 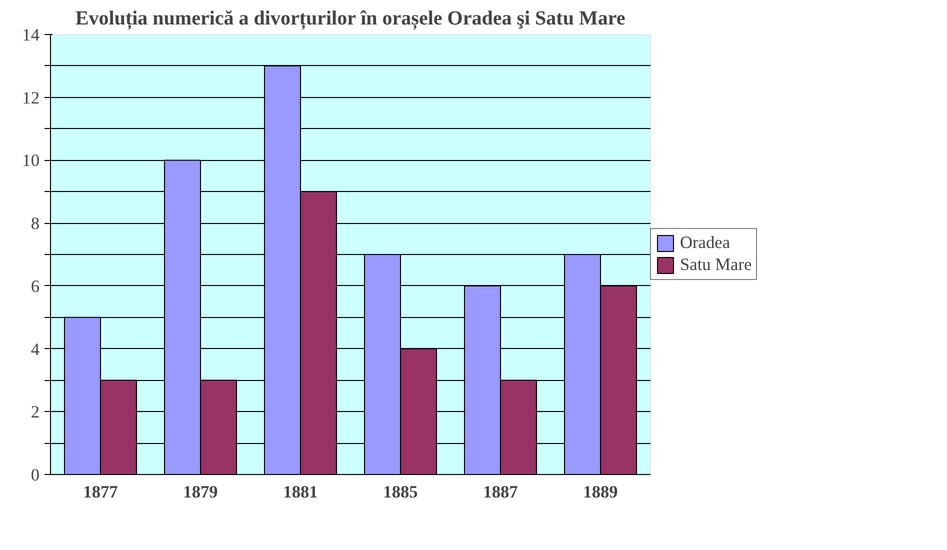 What do you see at coordinates (100, 492) in the screenshot?
I see `x-tick-label: 1877` at bounding box center [100, 492].